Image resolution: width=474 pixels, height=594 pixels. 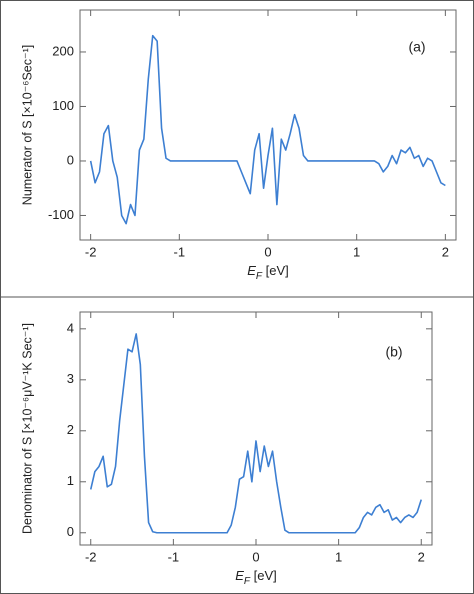 I want to click on y-tick-label: 100, so click(x=63, y=105).